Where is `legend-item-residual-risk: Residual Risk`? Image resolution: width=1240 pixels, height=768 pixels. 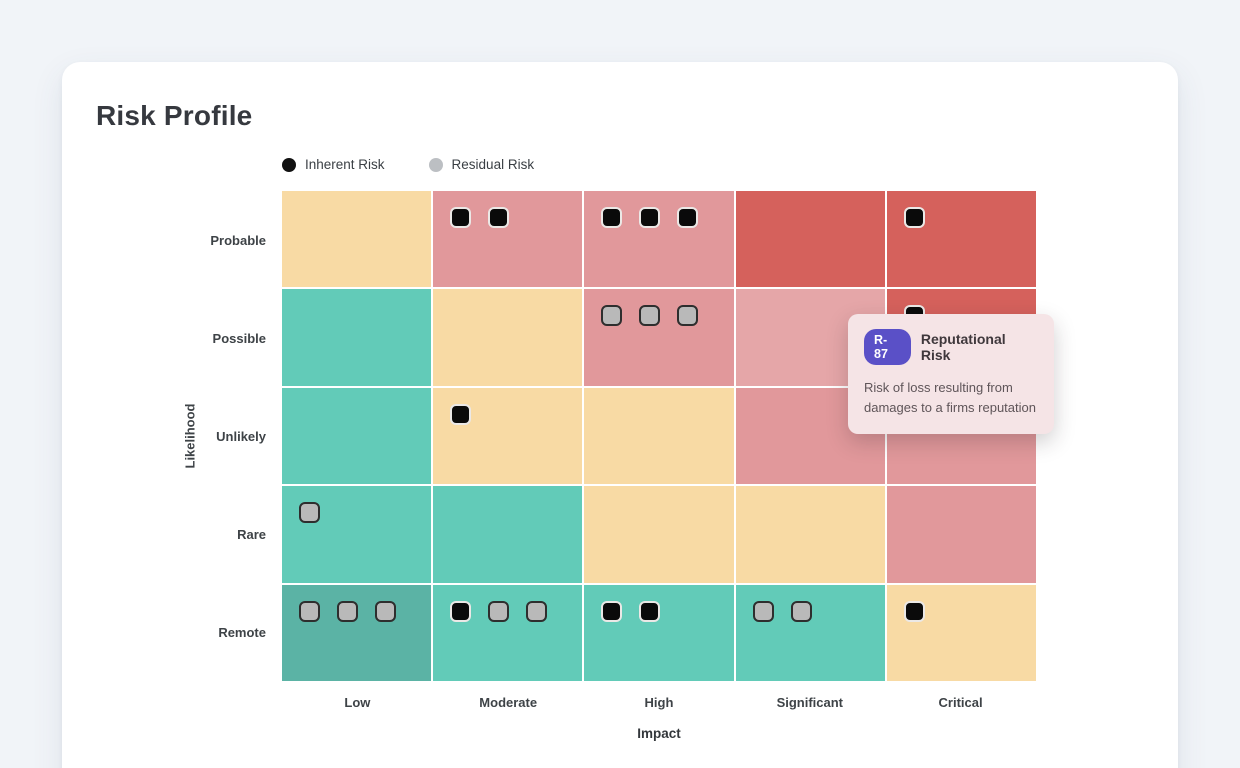
legend-item-residual-risk: Residual Risk is located at coordinates (481, 164).